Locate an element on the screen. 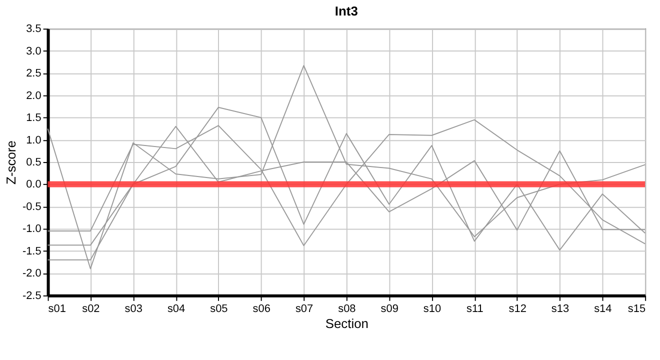 Image resolution: width=660 pixels, height=360 pixels. x-tick-label: s14 is located at coordinates (603, 308).